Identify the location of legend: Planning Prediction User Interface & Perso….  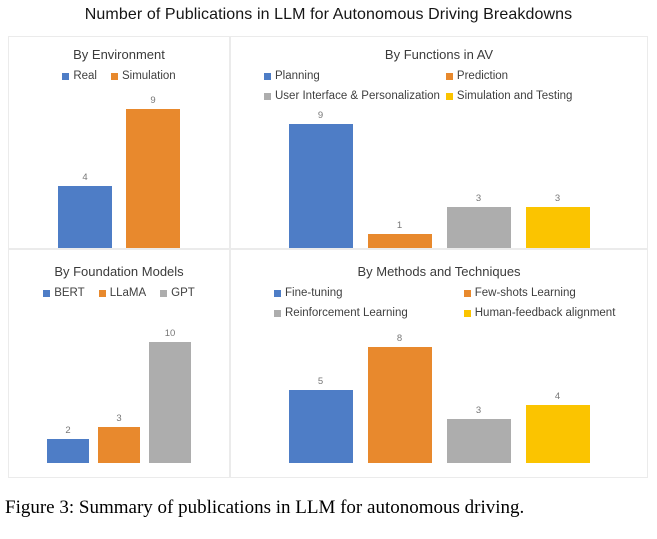
(401, 86).